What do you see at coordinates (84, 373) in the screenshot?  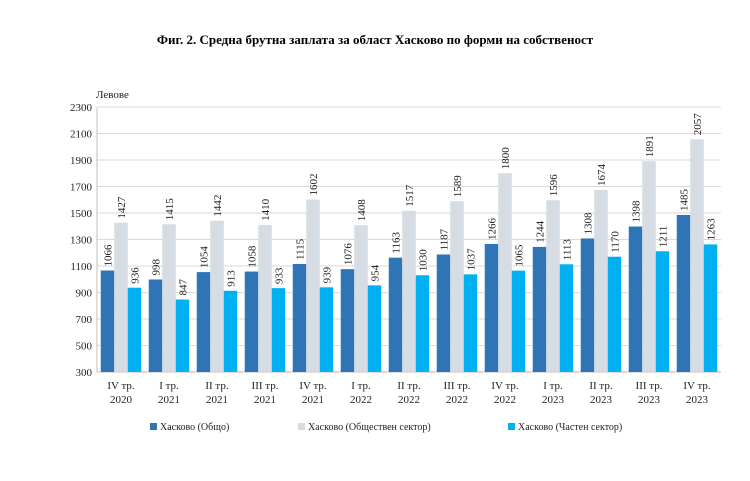 I see `y-tick-label: 300` at bounding box center [84, 373].